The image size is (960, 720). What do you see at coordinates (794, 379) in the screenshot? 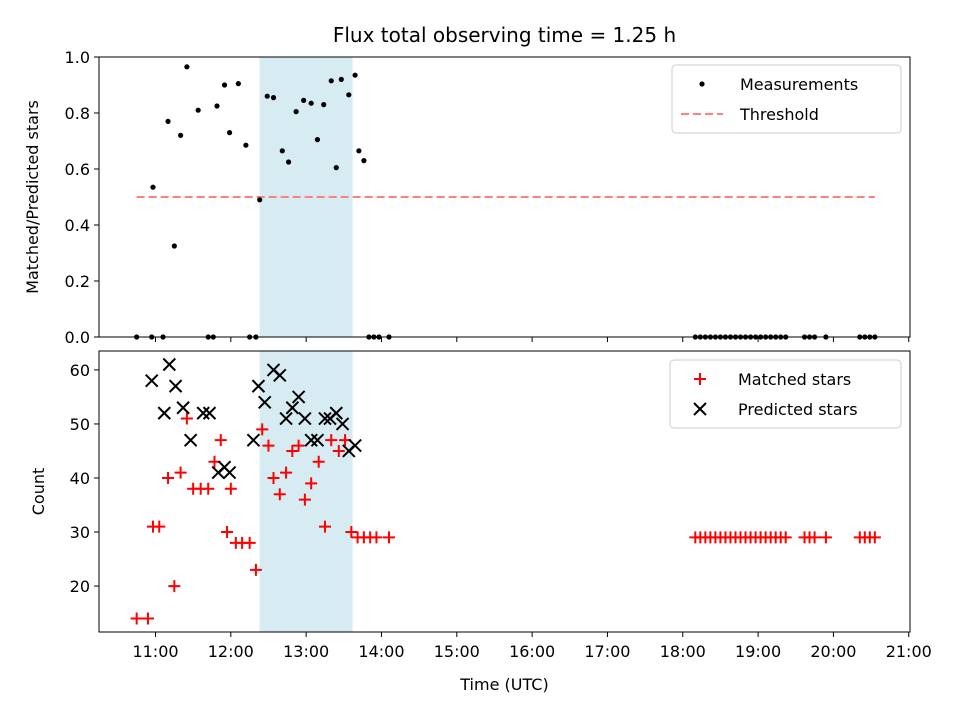
I see `legend-label: Matched stars` at bounding box center [794, 379].